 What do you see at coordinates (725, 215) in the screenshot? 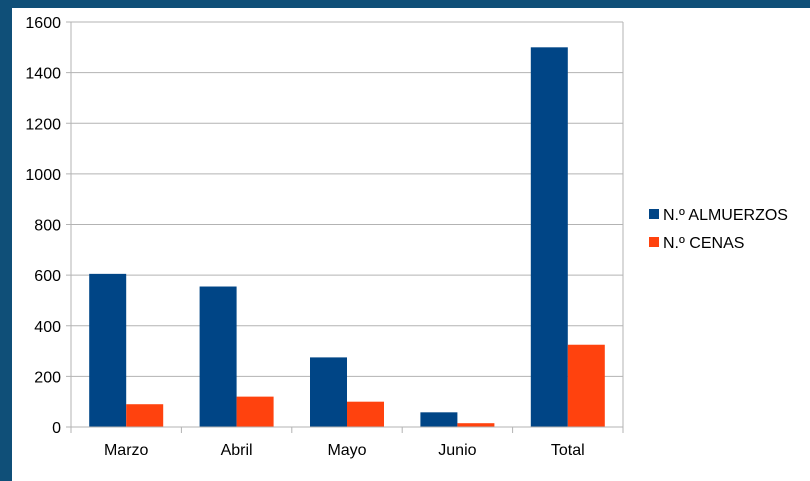
I see `legend-label: N.º ALMUERZOS` at bounding box center [725, 215].